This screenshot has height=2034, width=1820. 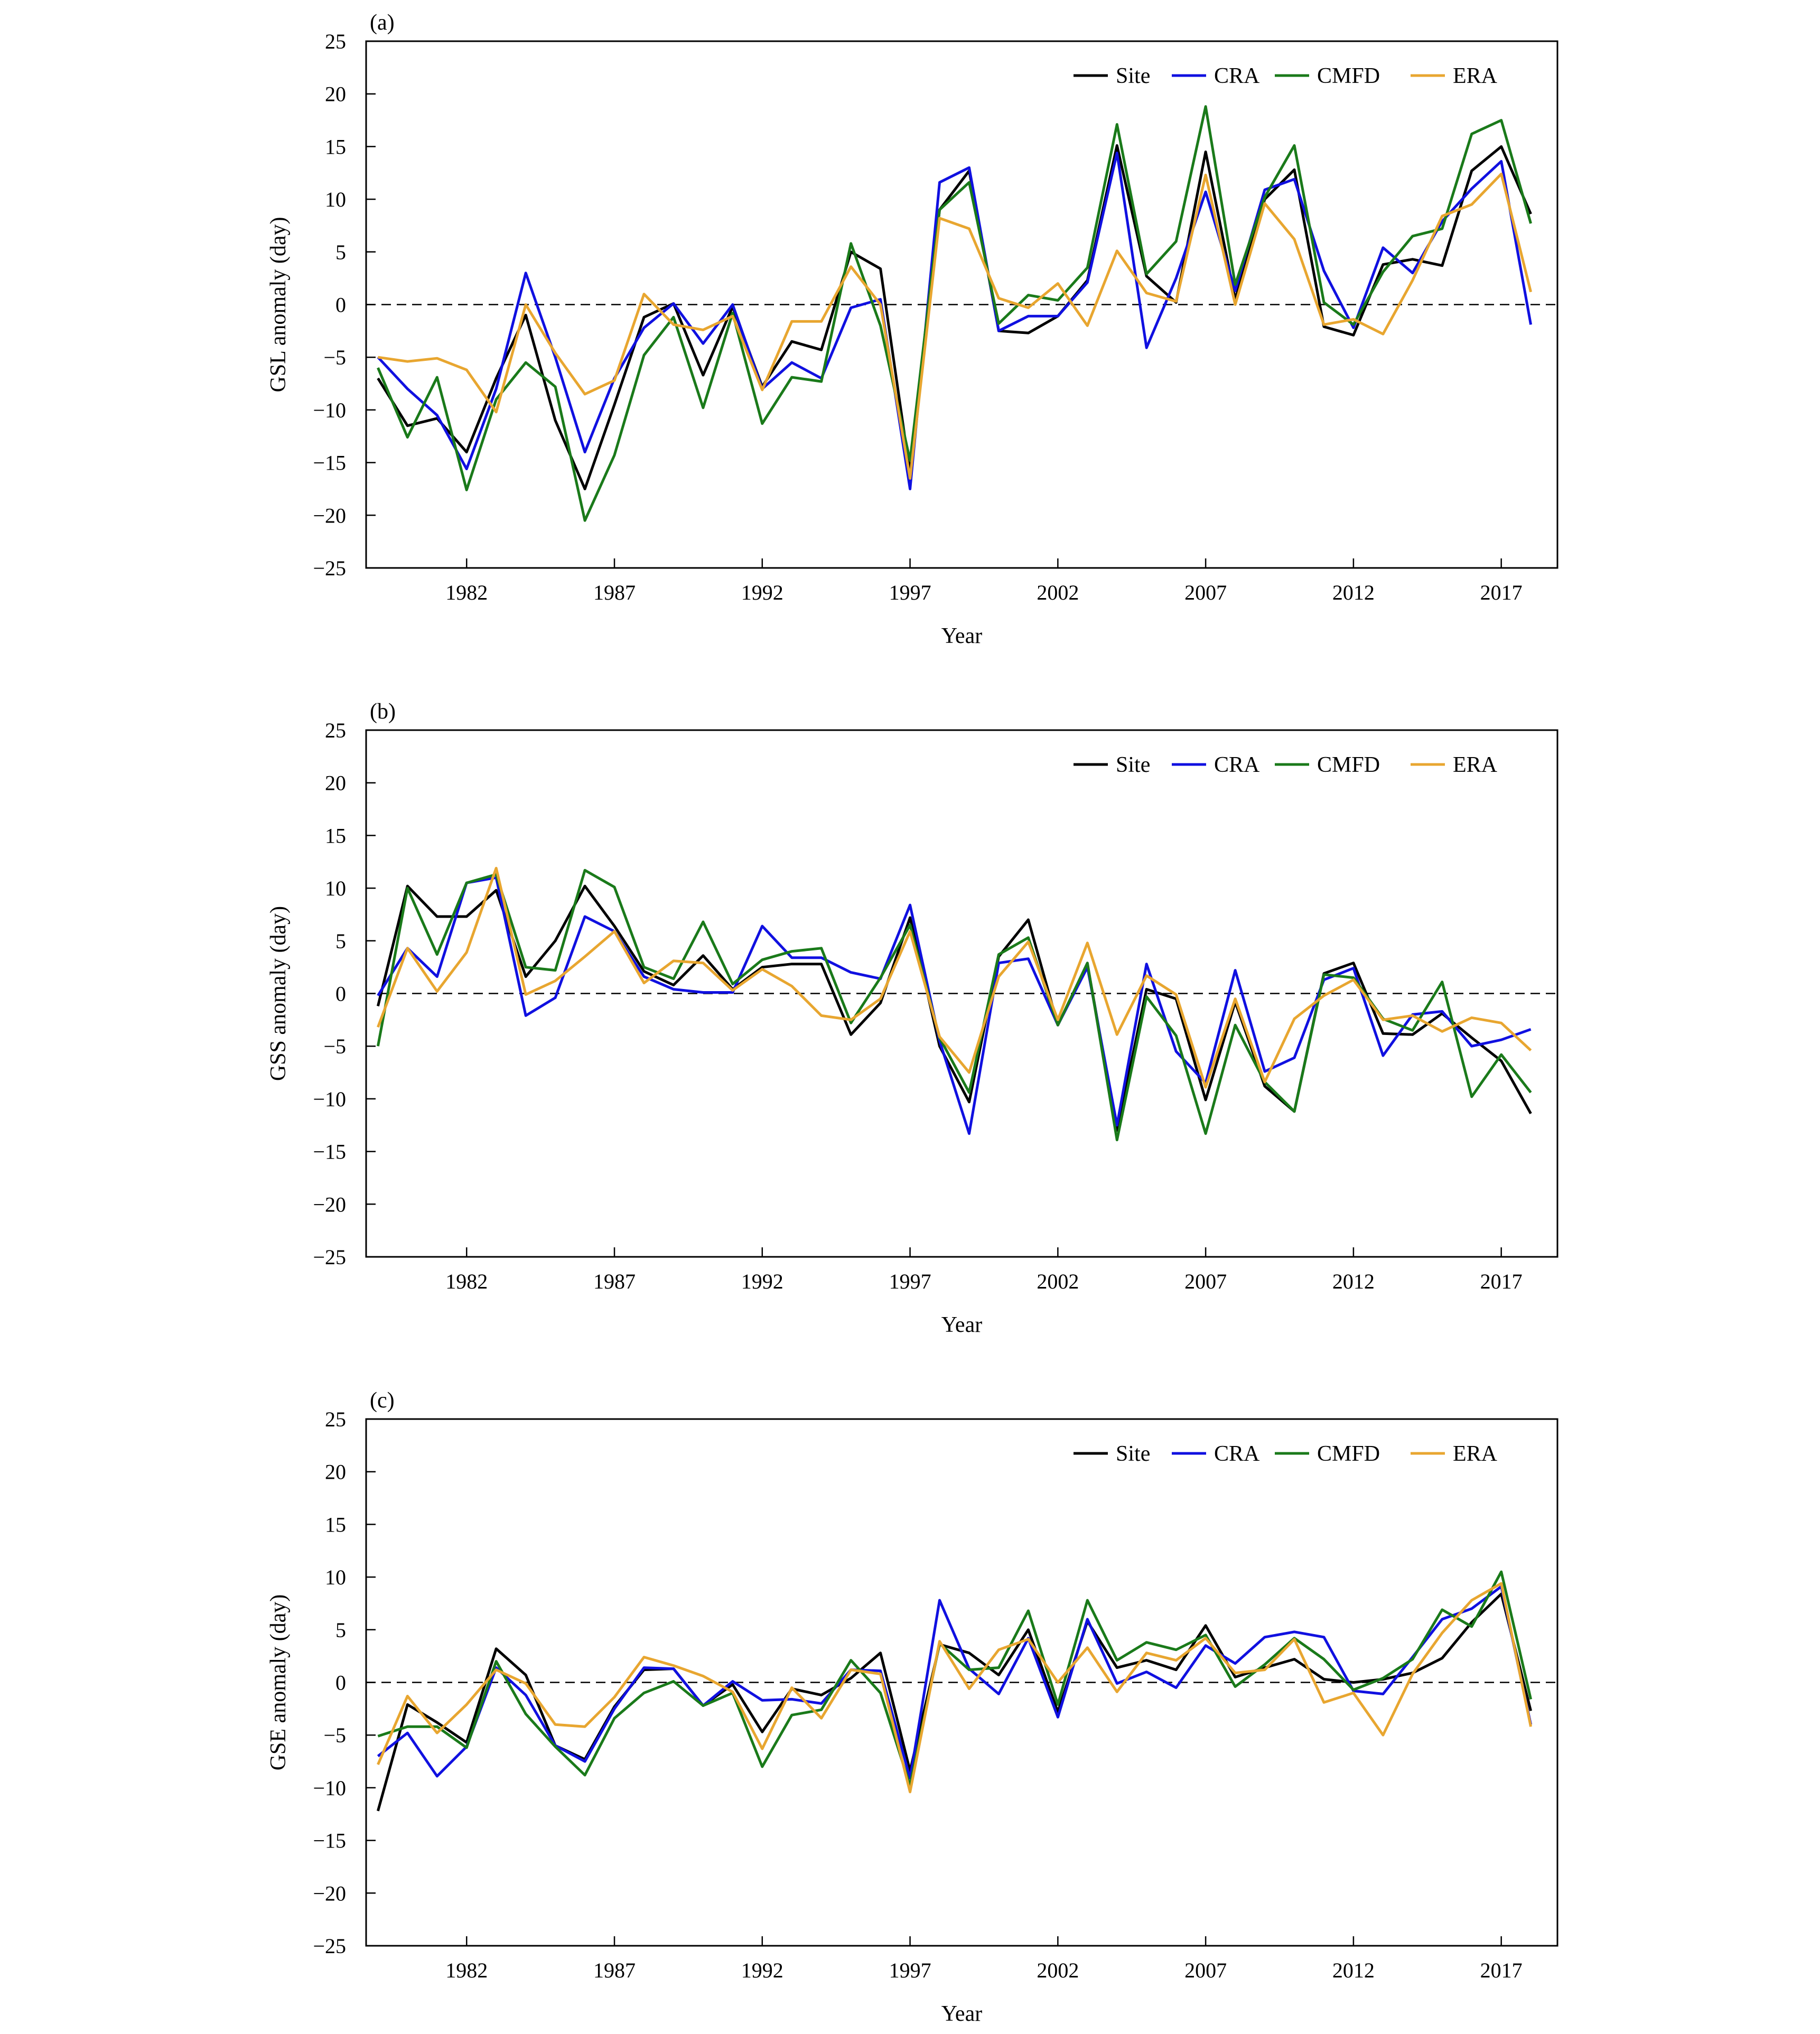 I want to click on panel-label: (b), so click(x=383, y=711).